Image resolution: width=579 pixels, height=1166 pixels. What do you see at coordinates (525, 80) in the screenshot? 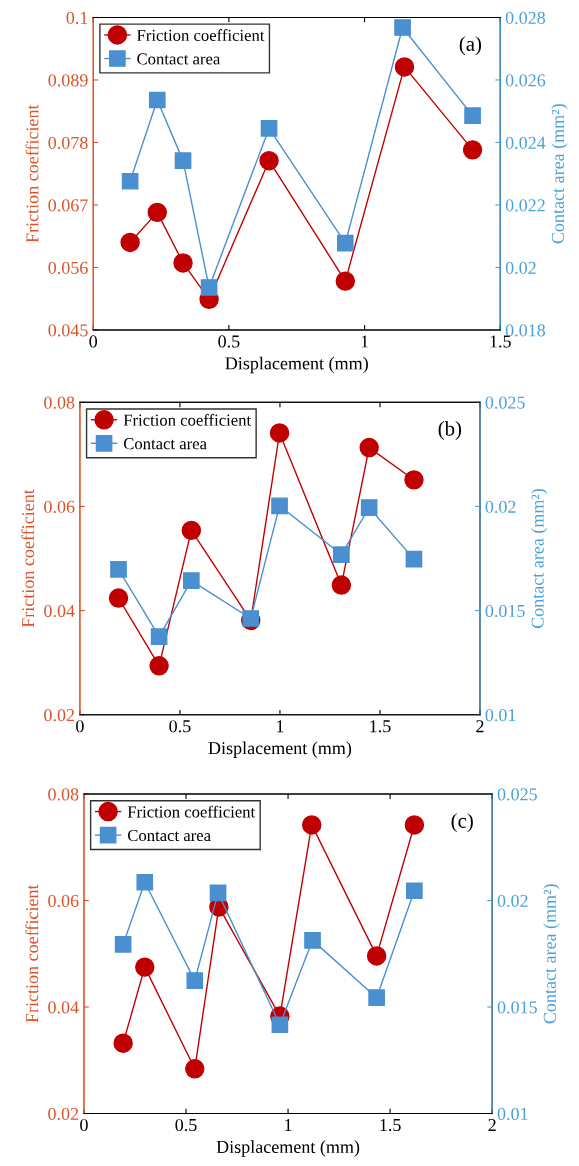
I see `y2-tick-label: 0.026` at bounding box center [525, 80].